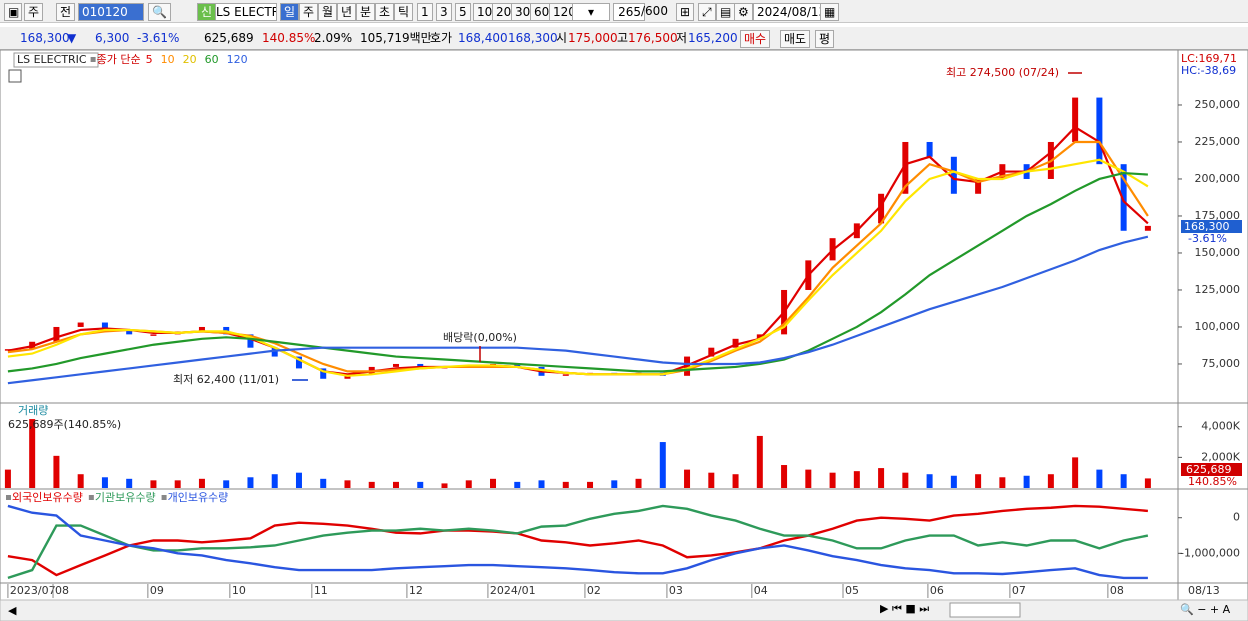  I want to click on x-tick-label: 2024/01, so click(513, 590).